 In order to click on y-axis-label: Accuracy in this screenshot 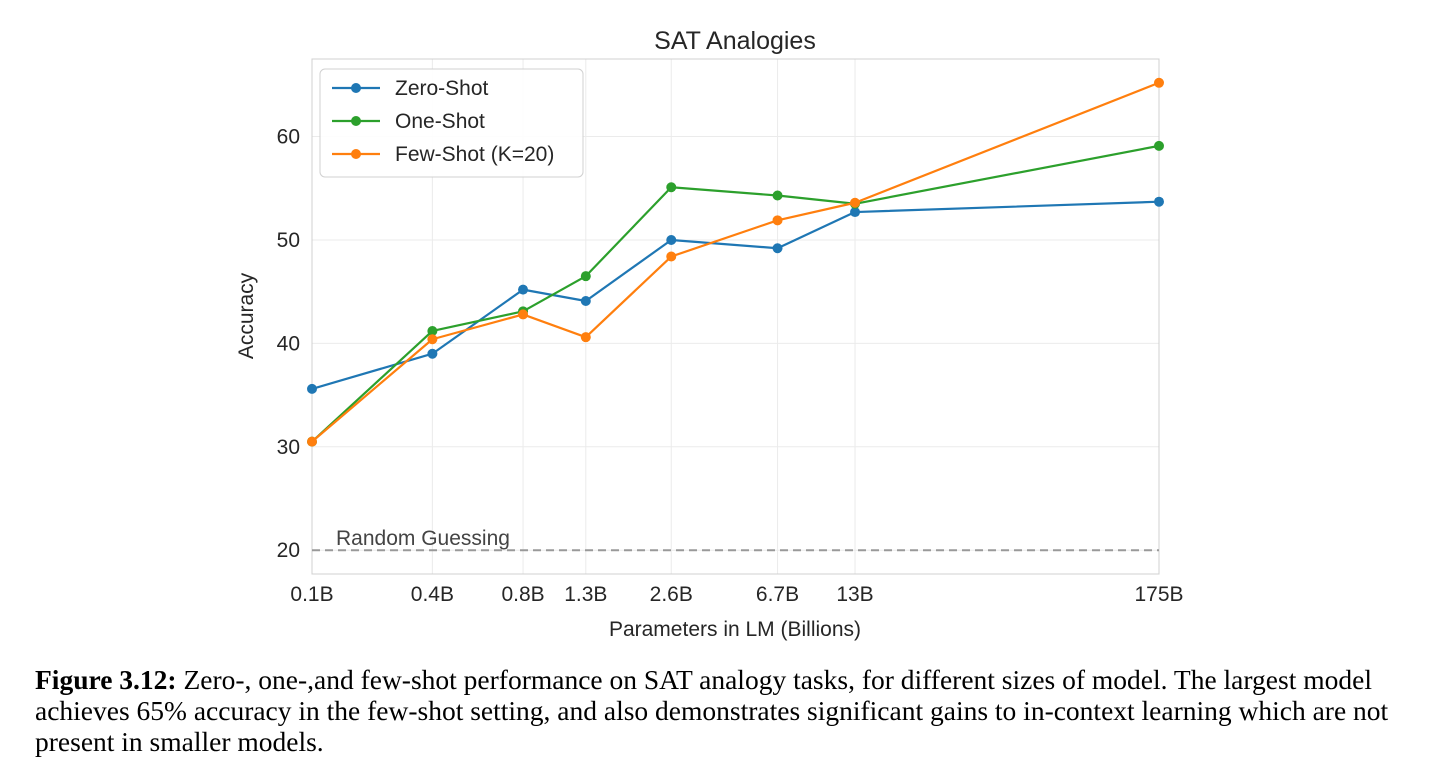, I will do `click(246, 315)`.